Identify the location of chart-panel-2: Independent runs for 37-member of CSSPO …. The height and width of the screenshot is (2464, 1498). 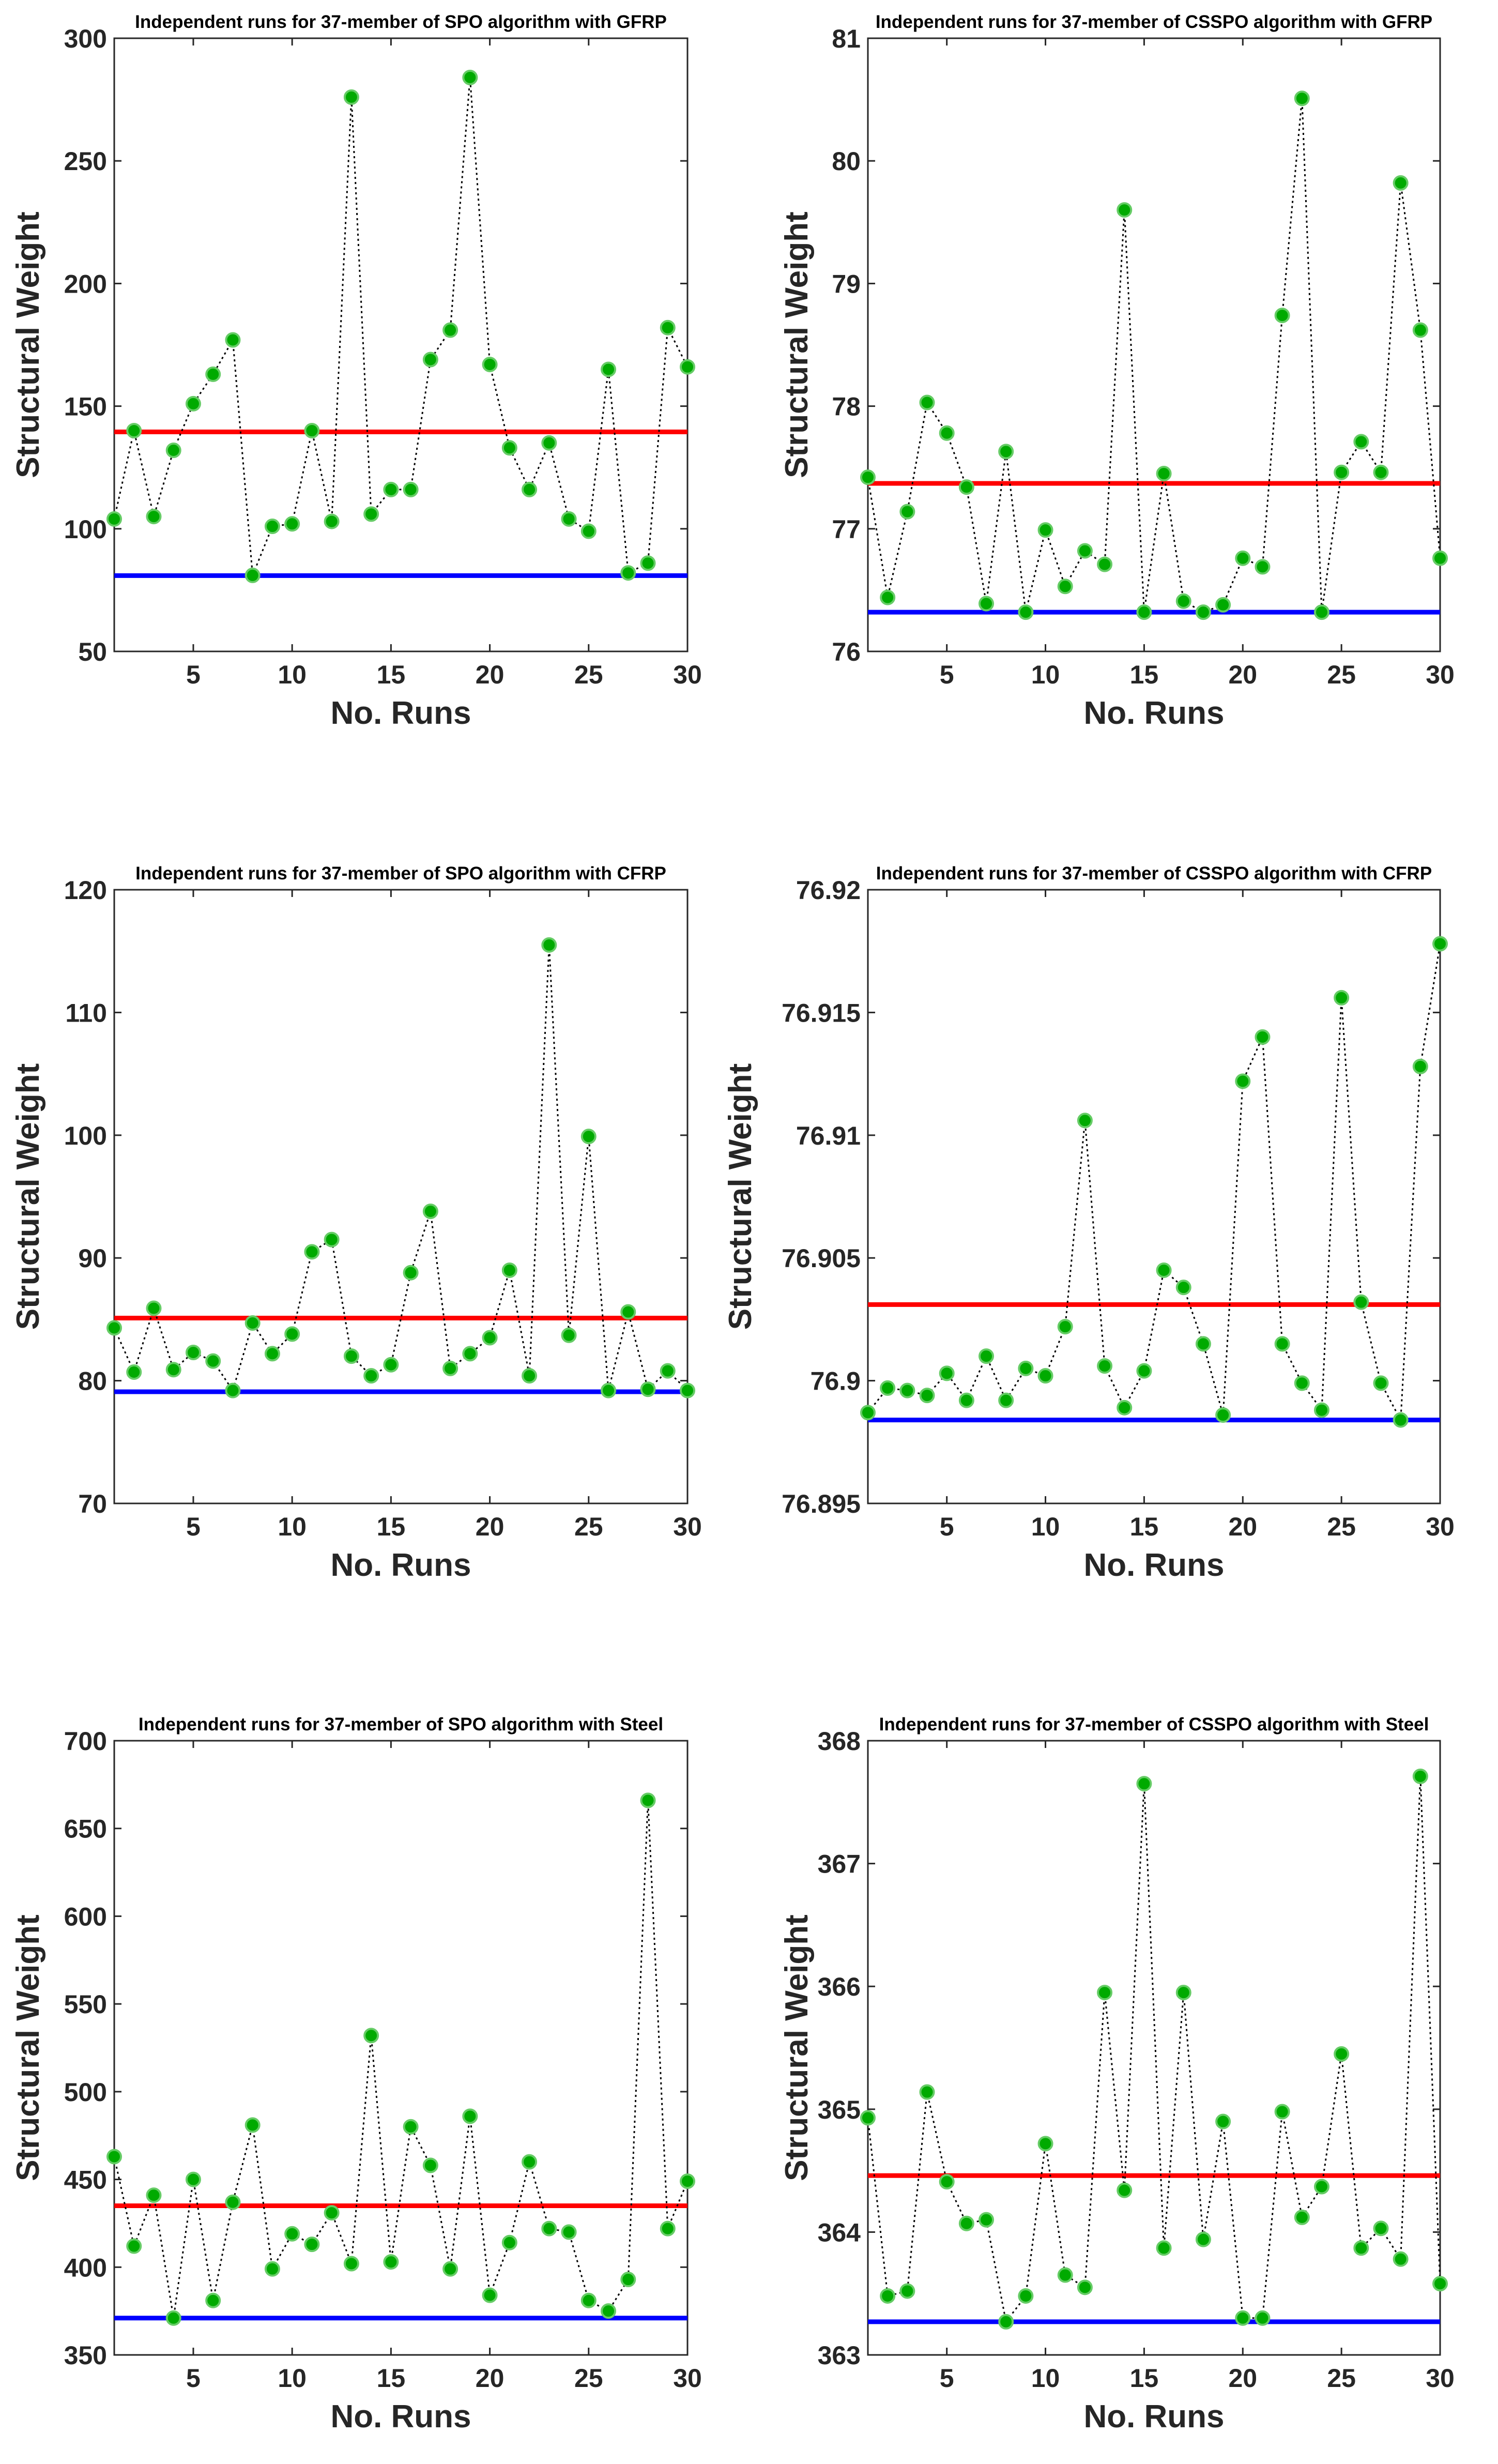
(1117, 371).